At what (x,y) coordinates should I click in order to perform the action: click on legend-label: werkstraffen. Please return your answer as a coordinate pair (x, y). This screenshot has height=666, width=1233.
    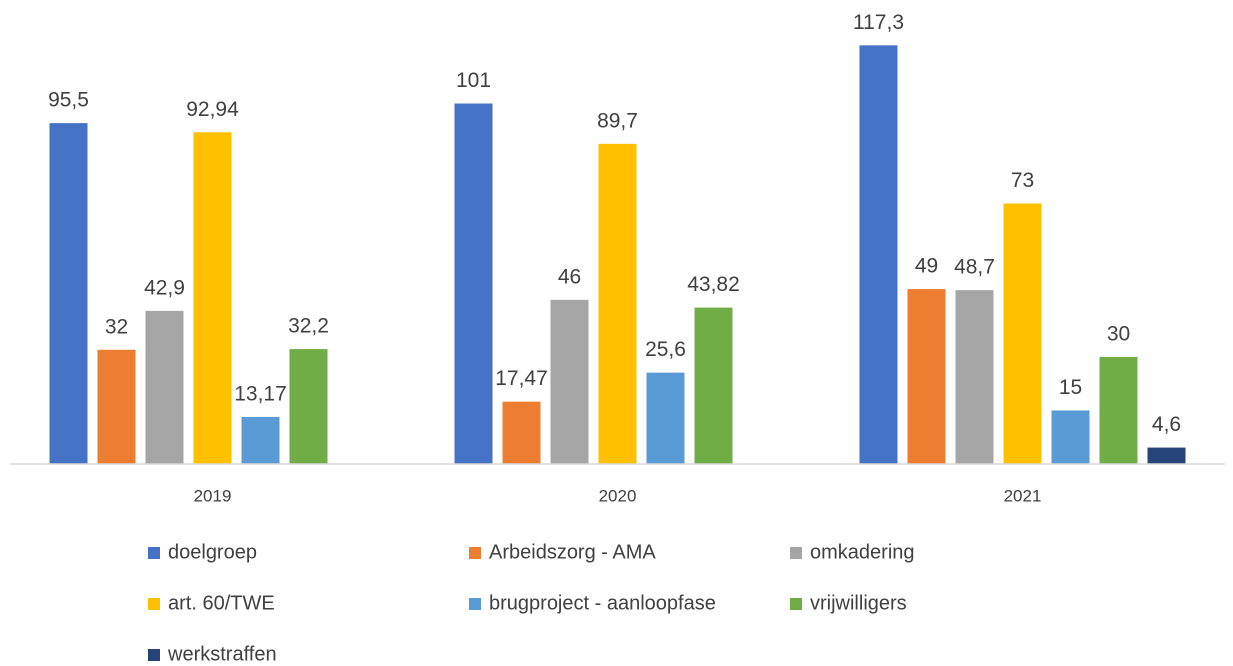
    Looking at the image, I should click on (222, 654).